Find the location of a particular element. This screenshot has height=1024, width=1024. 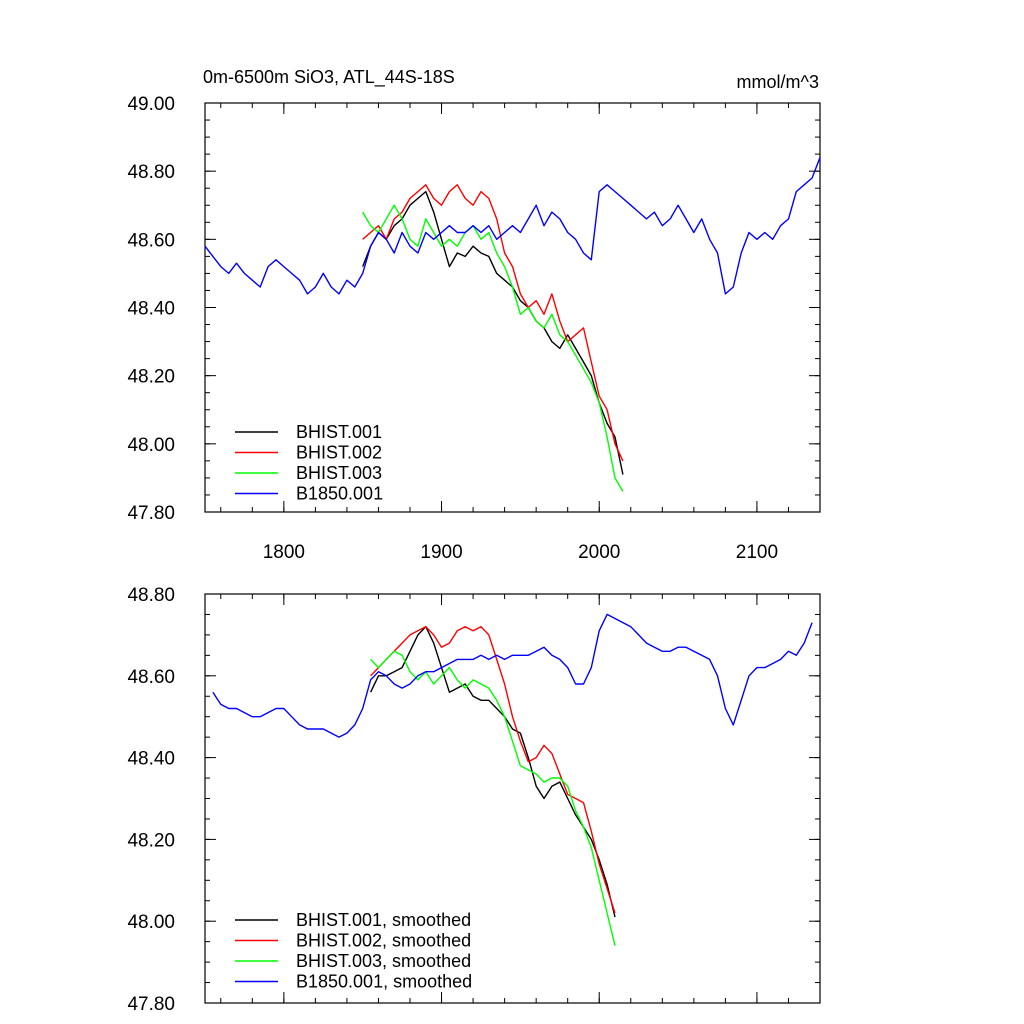

legend-label: BHIST.003 is located at coordinates (339, 473).